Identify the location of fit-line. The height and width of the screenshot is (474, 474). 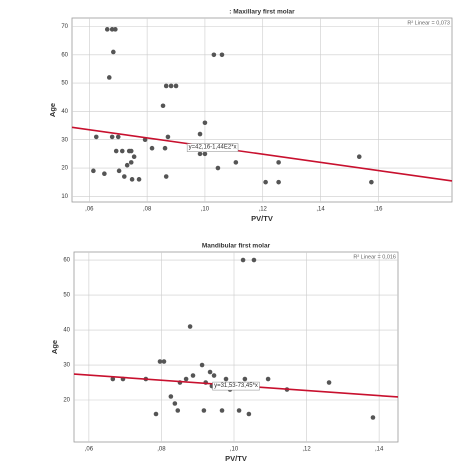
(262, 154).